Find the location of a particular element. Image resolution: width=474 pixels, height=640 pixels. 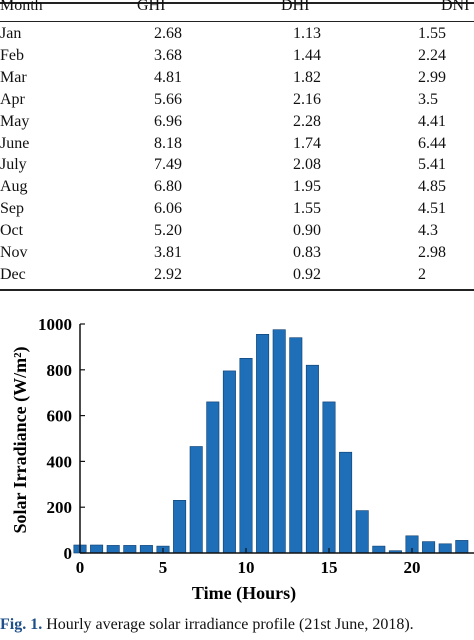

cell-month: July is located at coordinates (13, 165).